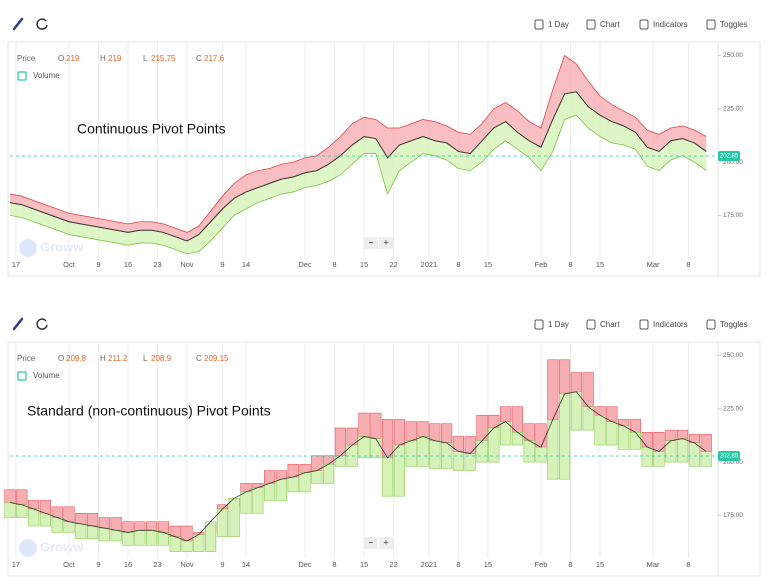  Describe the element at coordinates (214, 58) in the screenshot. I see `ohlc-value: 217.6` at that location.